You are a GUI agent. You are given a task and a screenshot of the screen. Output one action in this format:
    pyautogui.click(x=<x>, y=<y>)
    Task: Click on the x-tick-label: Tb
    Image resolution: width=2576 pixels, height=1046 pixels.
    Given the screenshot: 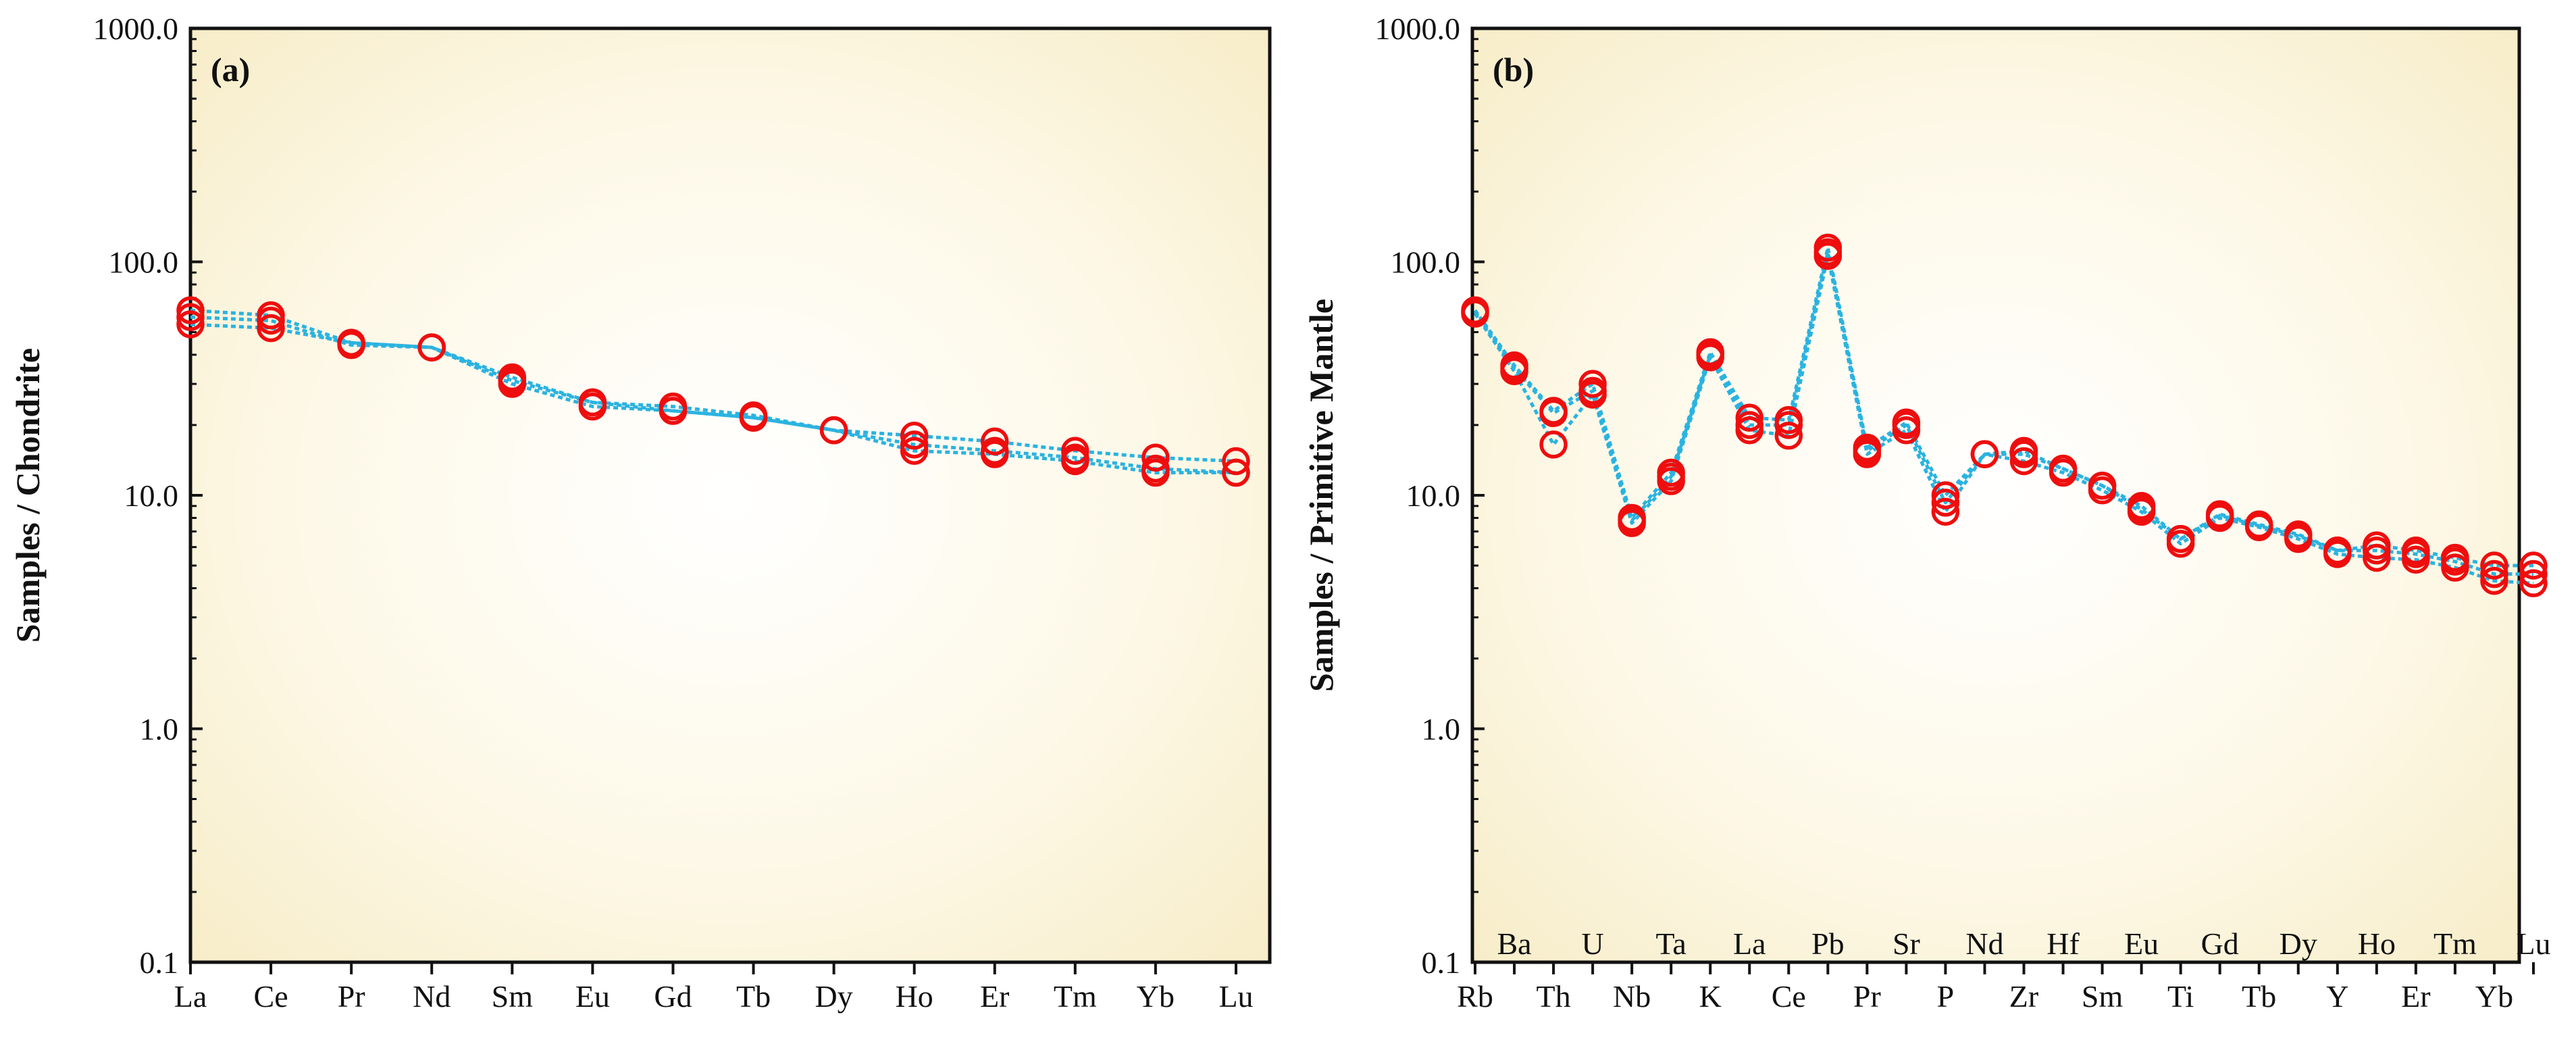 What is the action you would take?
    pyautogui.click(x=753, y=996)
    